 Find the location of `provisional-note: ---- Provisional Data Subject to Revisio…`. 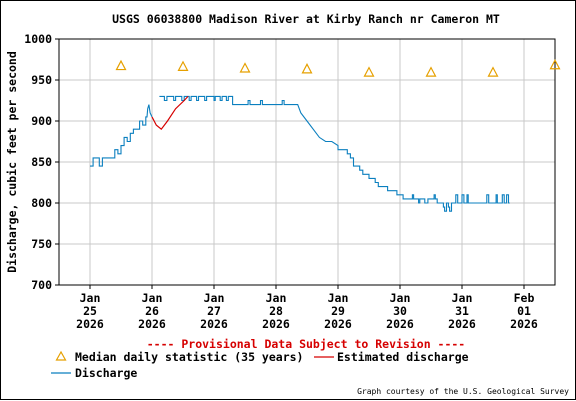

provisional-note: ---- Provisional Data Subject to Revisio… is located at coordinates (306, 344).